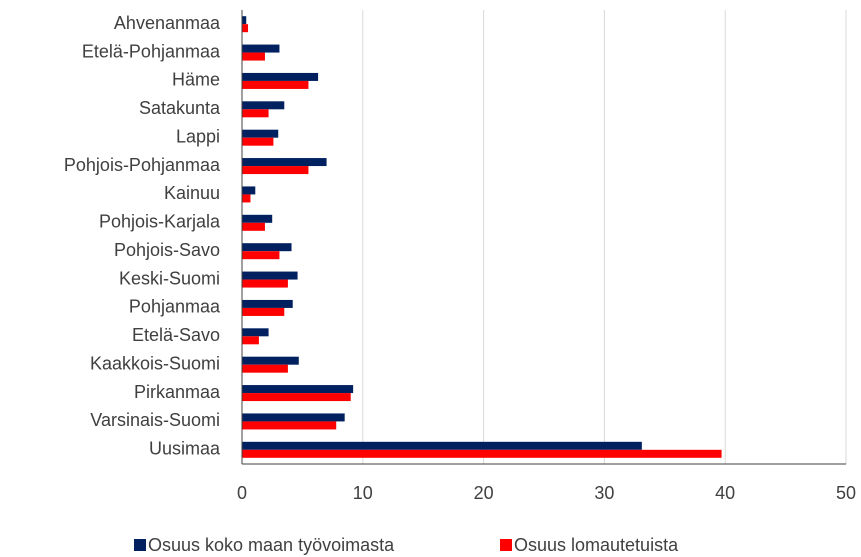 The height and width of the screenshot is (557, 861). Describe the element at coordinates (160, 222) in the screenshot. I see `y-tick-label: Pohjois-Karjala` at that location.